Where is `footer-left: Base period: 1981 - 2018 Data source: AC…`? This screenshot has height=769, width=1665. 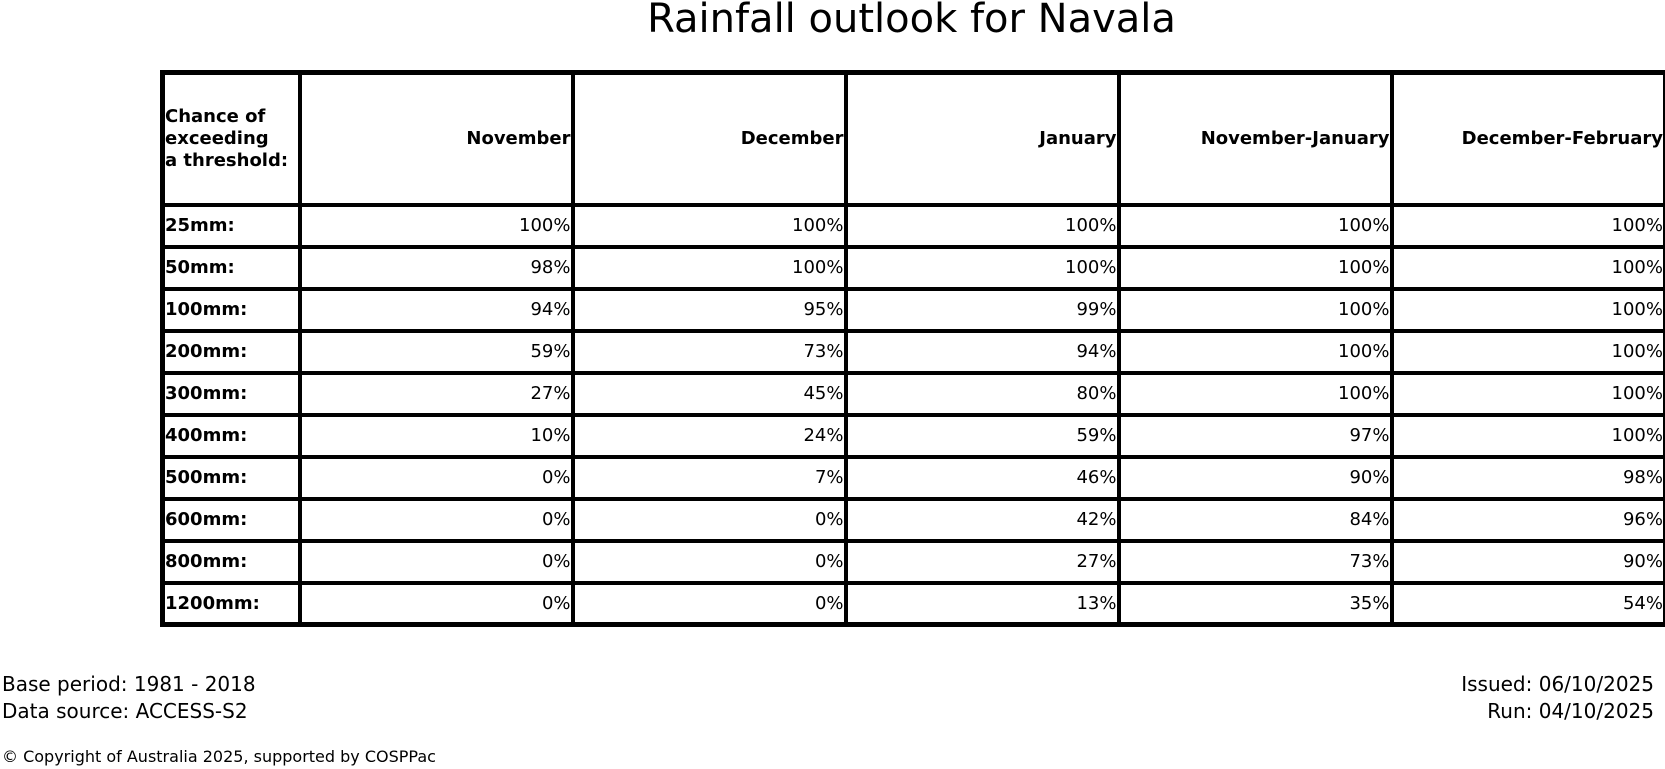 footer-left: Base period: 1981 - 2018 Data source: AC… is located at coordinates (129, 698).